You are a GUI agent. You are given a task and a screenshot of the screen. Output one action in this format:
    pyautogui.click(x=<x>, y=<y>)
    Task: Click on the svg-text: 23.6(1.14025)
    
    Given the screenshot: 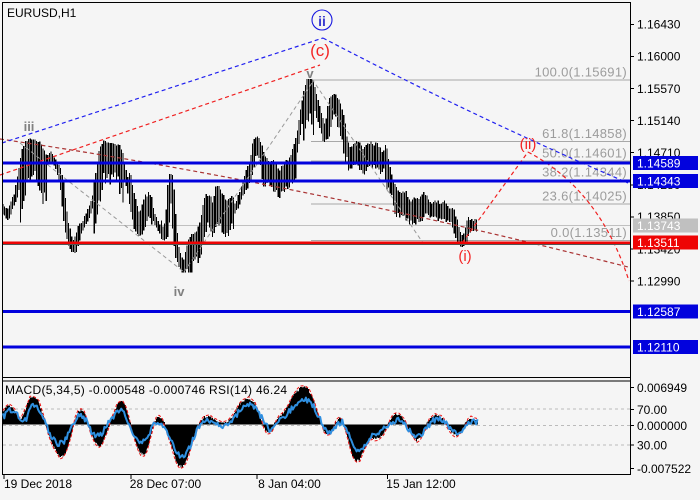 What is the action you would take?
    pyautogui.click(x=584, y=196)
    